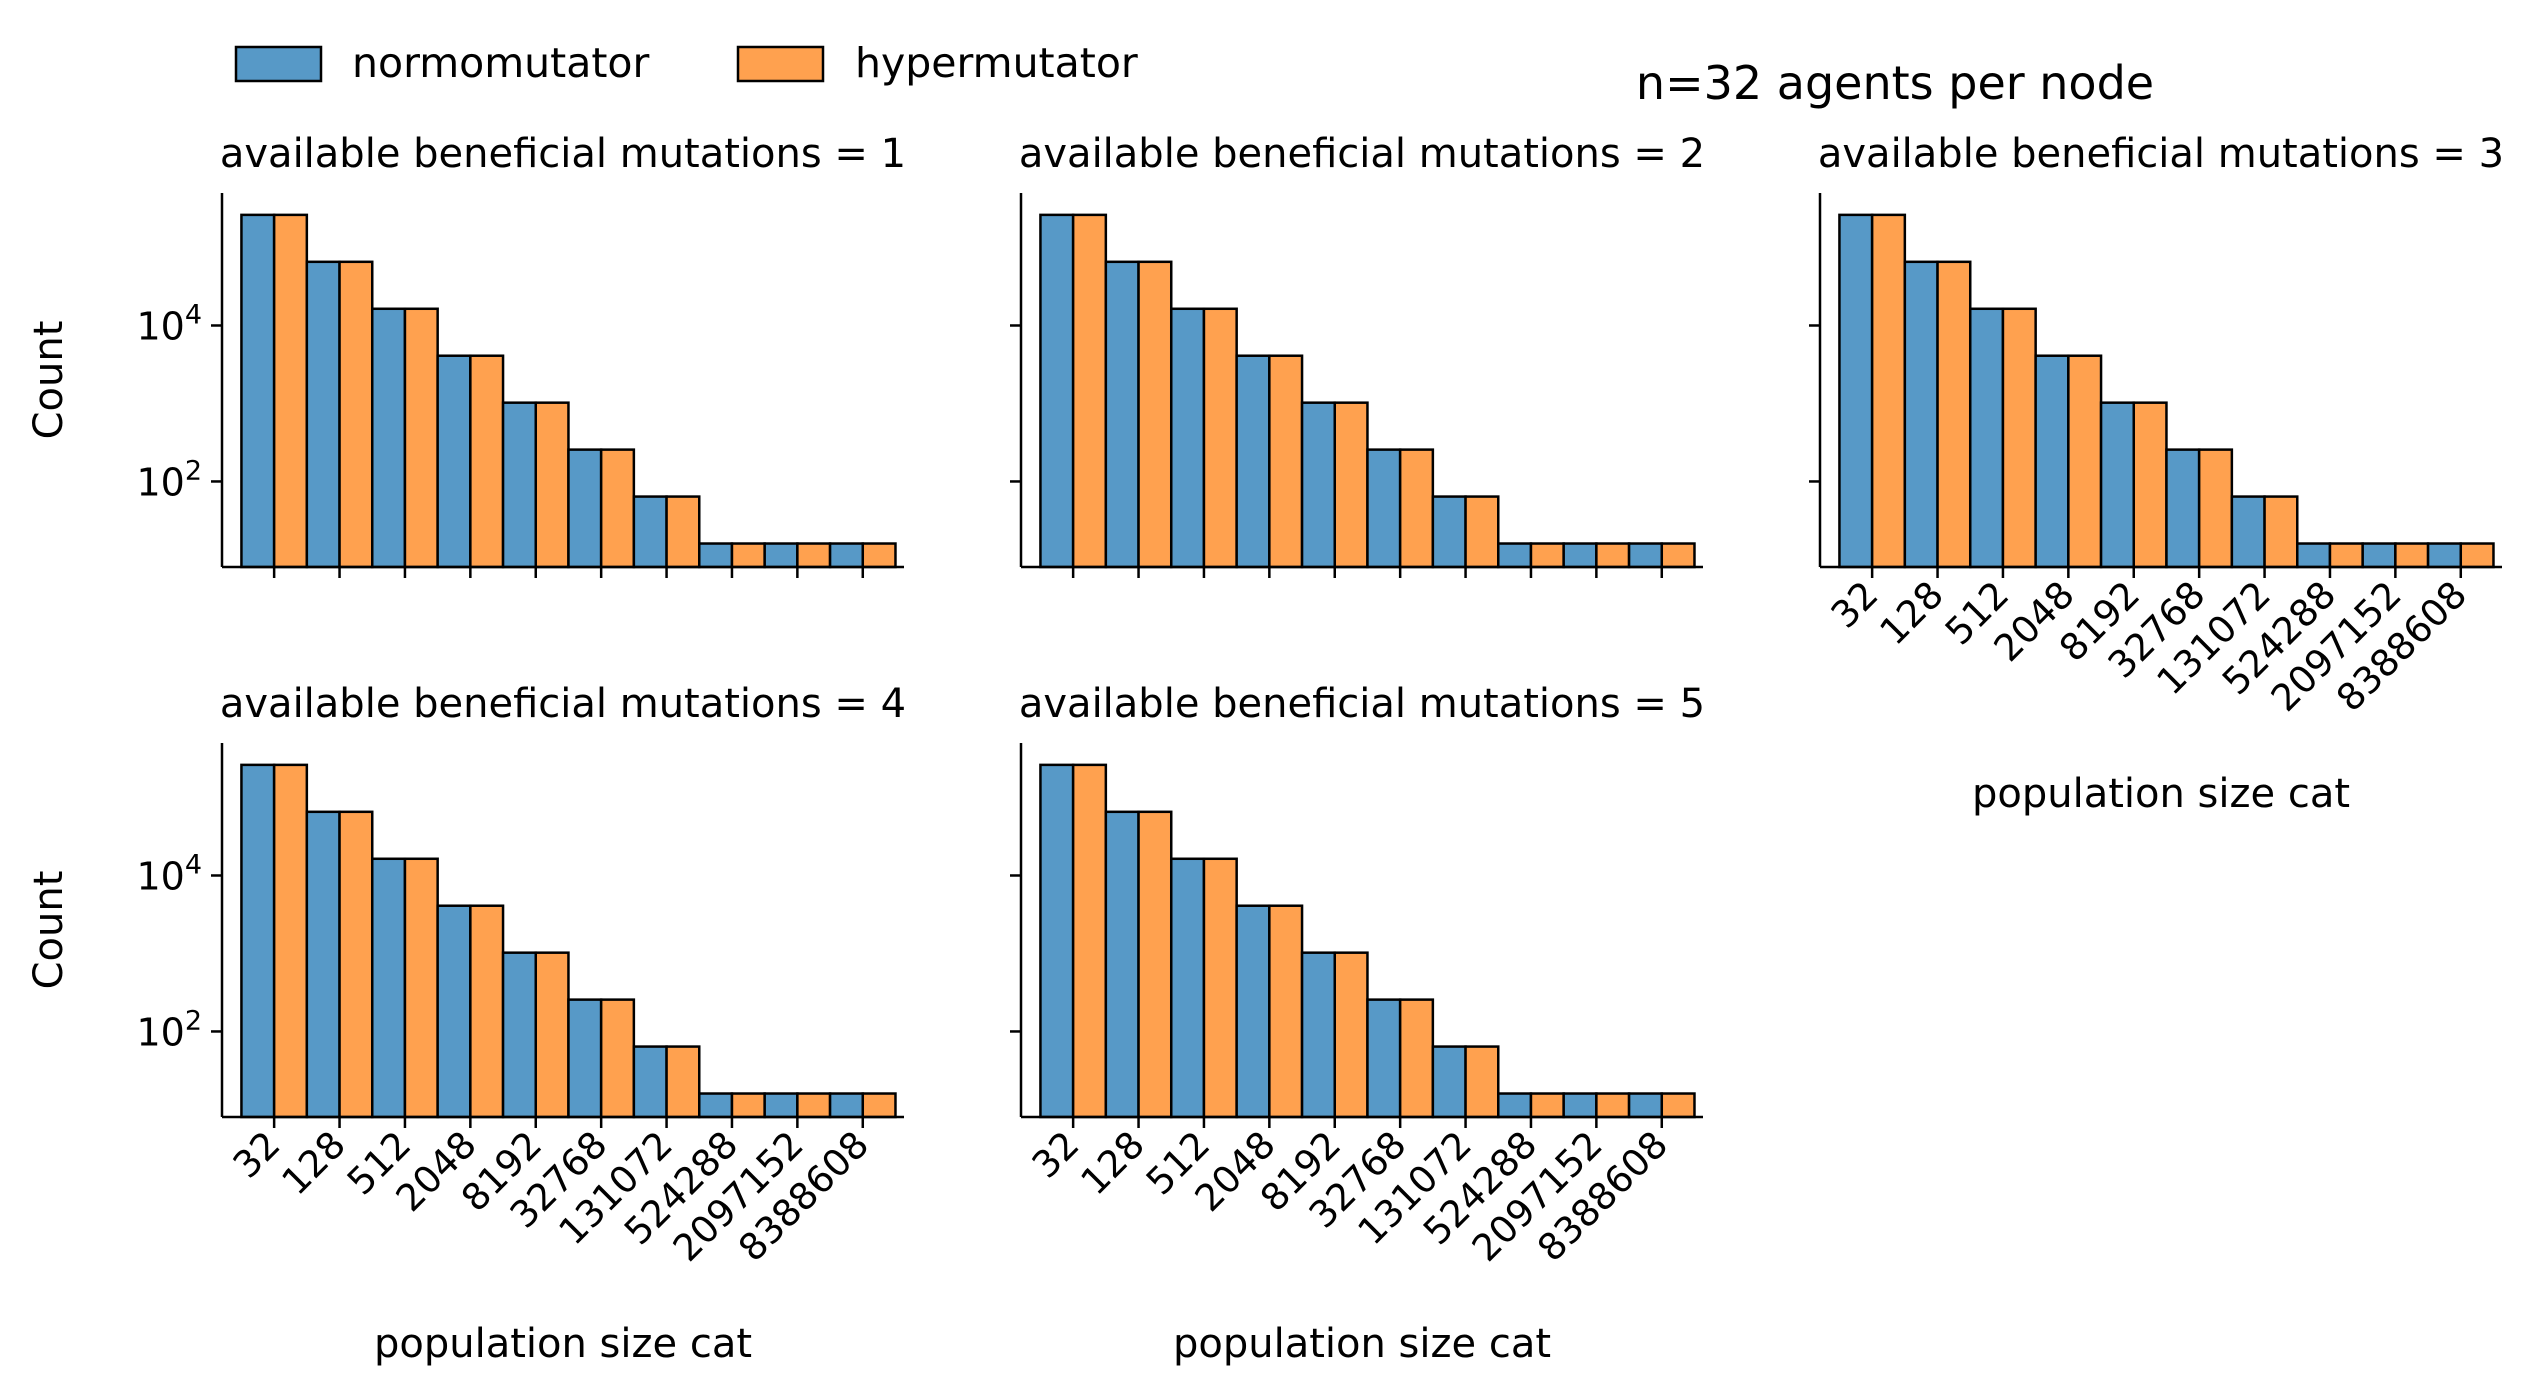  What do you see at coordinates (686, 63) in the screenshot?
I see `legend: normomutator hypermutator` at bounding box center [686, 63].